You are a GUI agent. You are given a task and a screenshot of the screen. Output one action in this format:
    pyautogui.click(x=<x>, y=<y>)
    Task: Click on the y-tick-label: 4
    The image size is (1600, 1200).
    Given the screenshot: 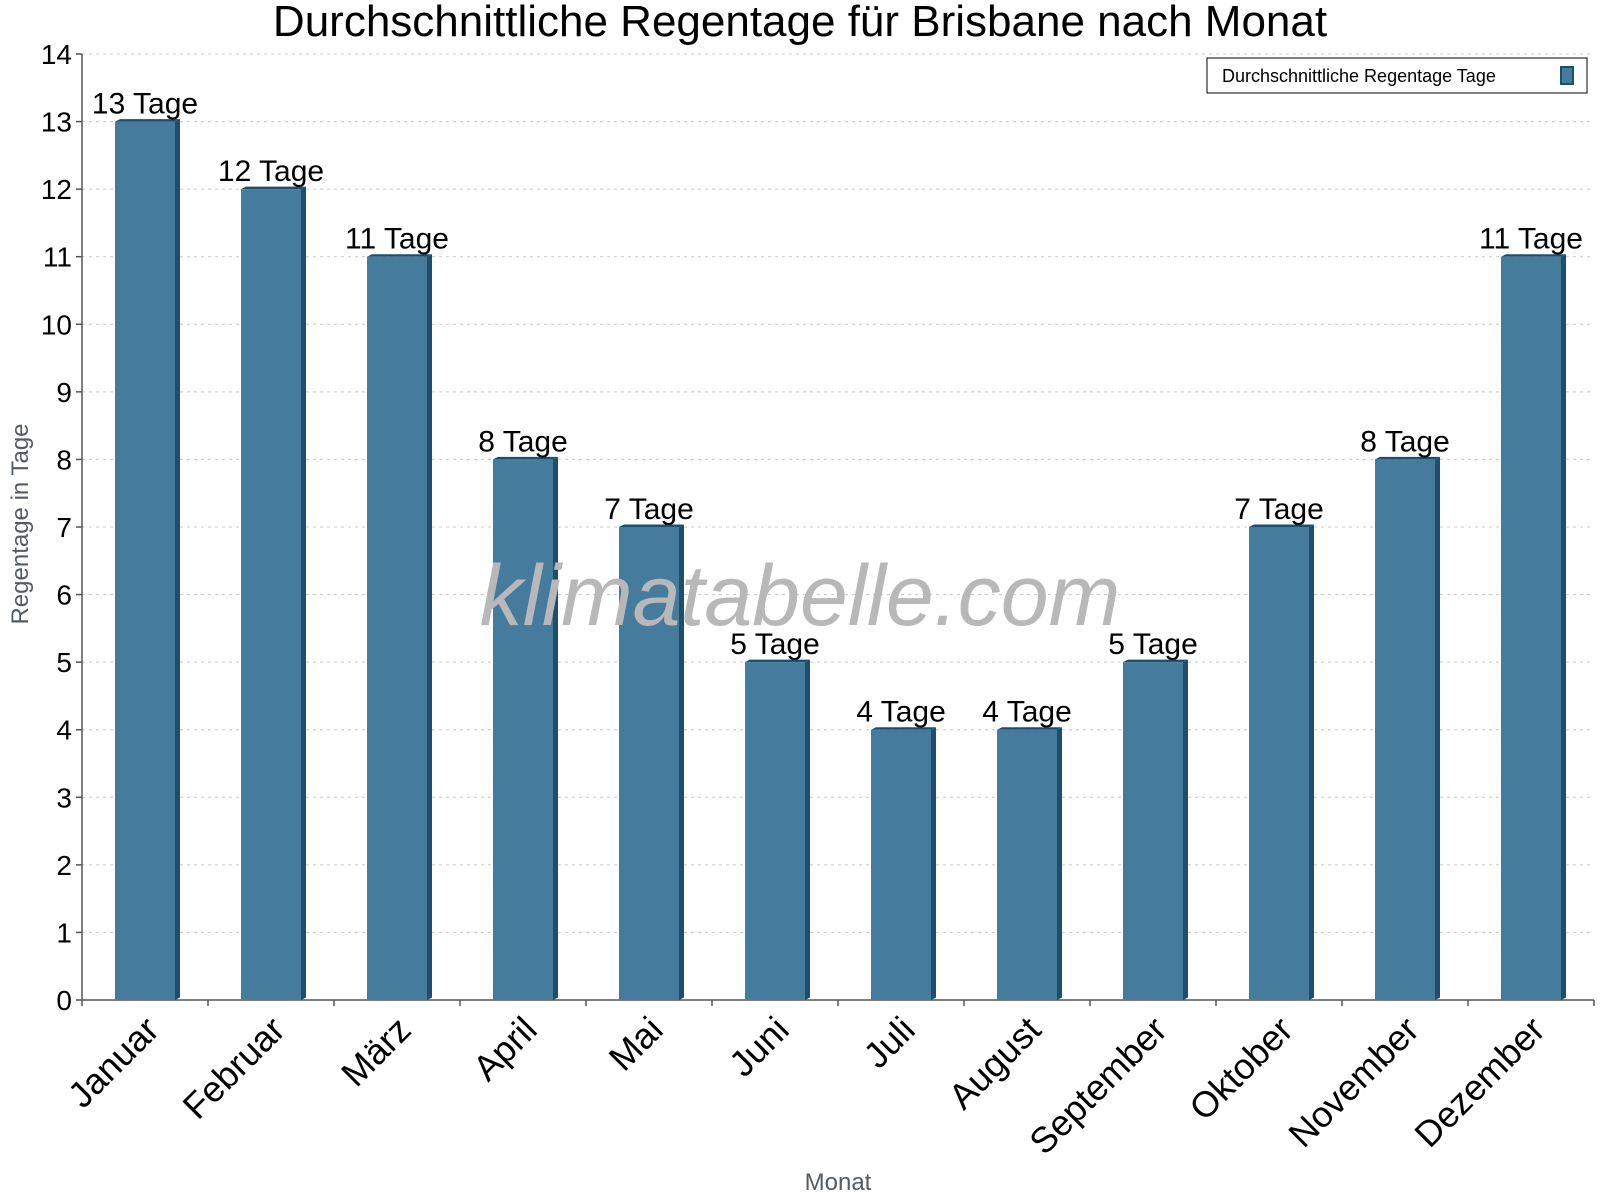 What is the action you would take?
    pyautogui.click(x=64, y=730)
    